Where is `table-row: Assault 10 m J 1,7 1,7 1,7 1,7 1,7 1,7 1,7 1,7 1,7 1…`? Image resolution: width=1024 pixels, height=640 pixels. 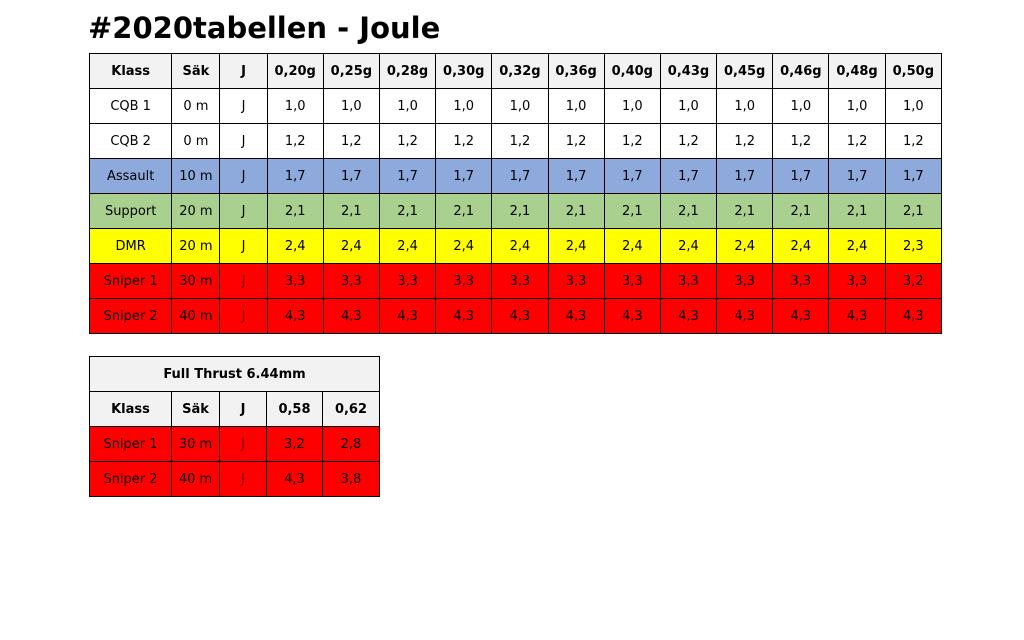 table-row: Assault 10 m J 1,7 1,7 1,7 1,7 1,7 1,7 1,7 1,7 1,7 1… is located at coordinates (515, 176).